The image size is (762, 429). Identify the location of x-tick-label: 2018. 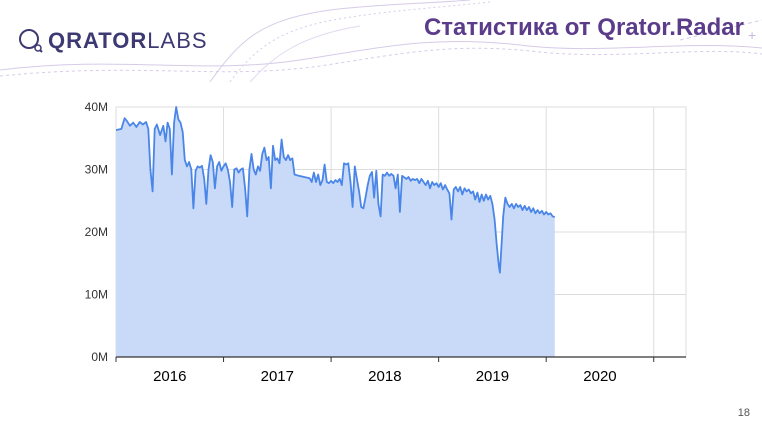
(384, 376).